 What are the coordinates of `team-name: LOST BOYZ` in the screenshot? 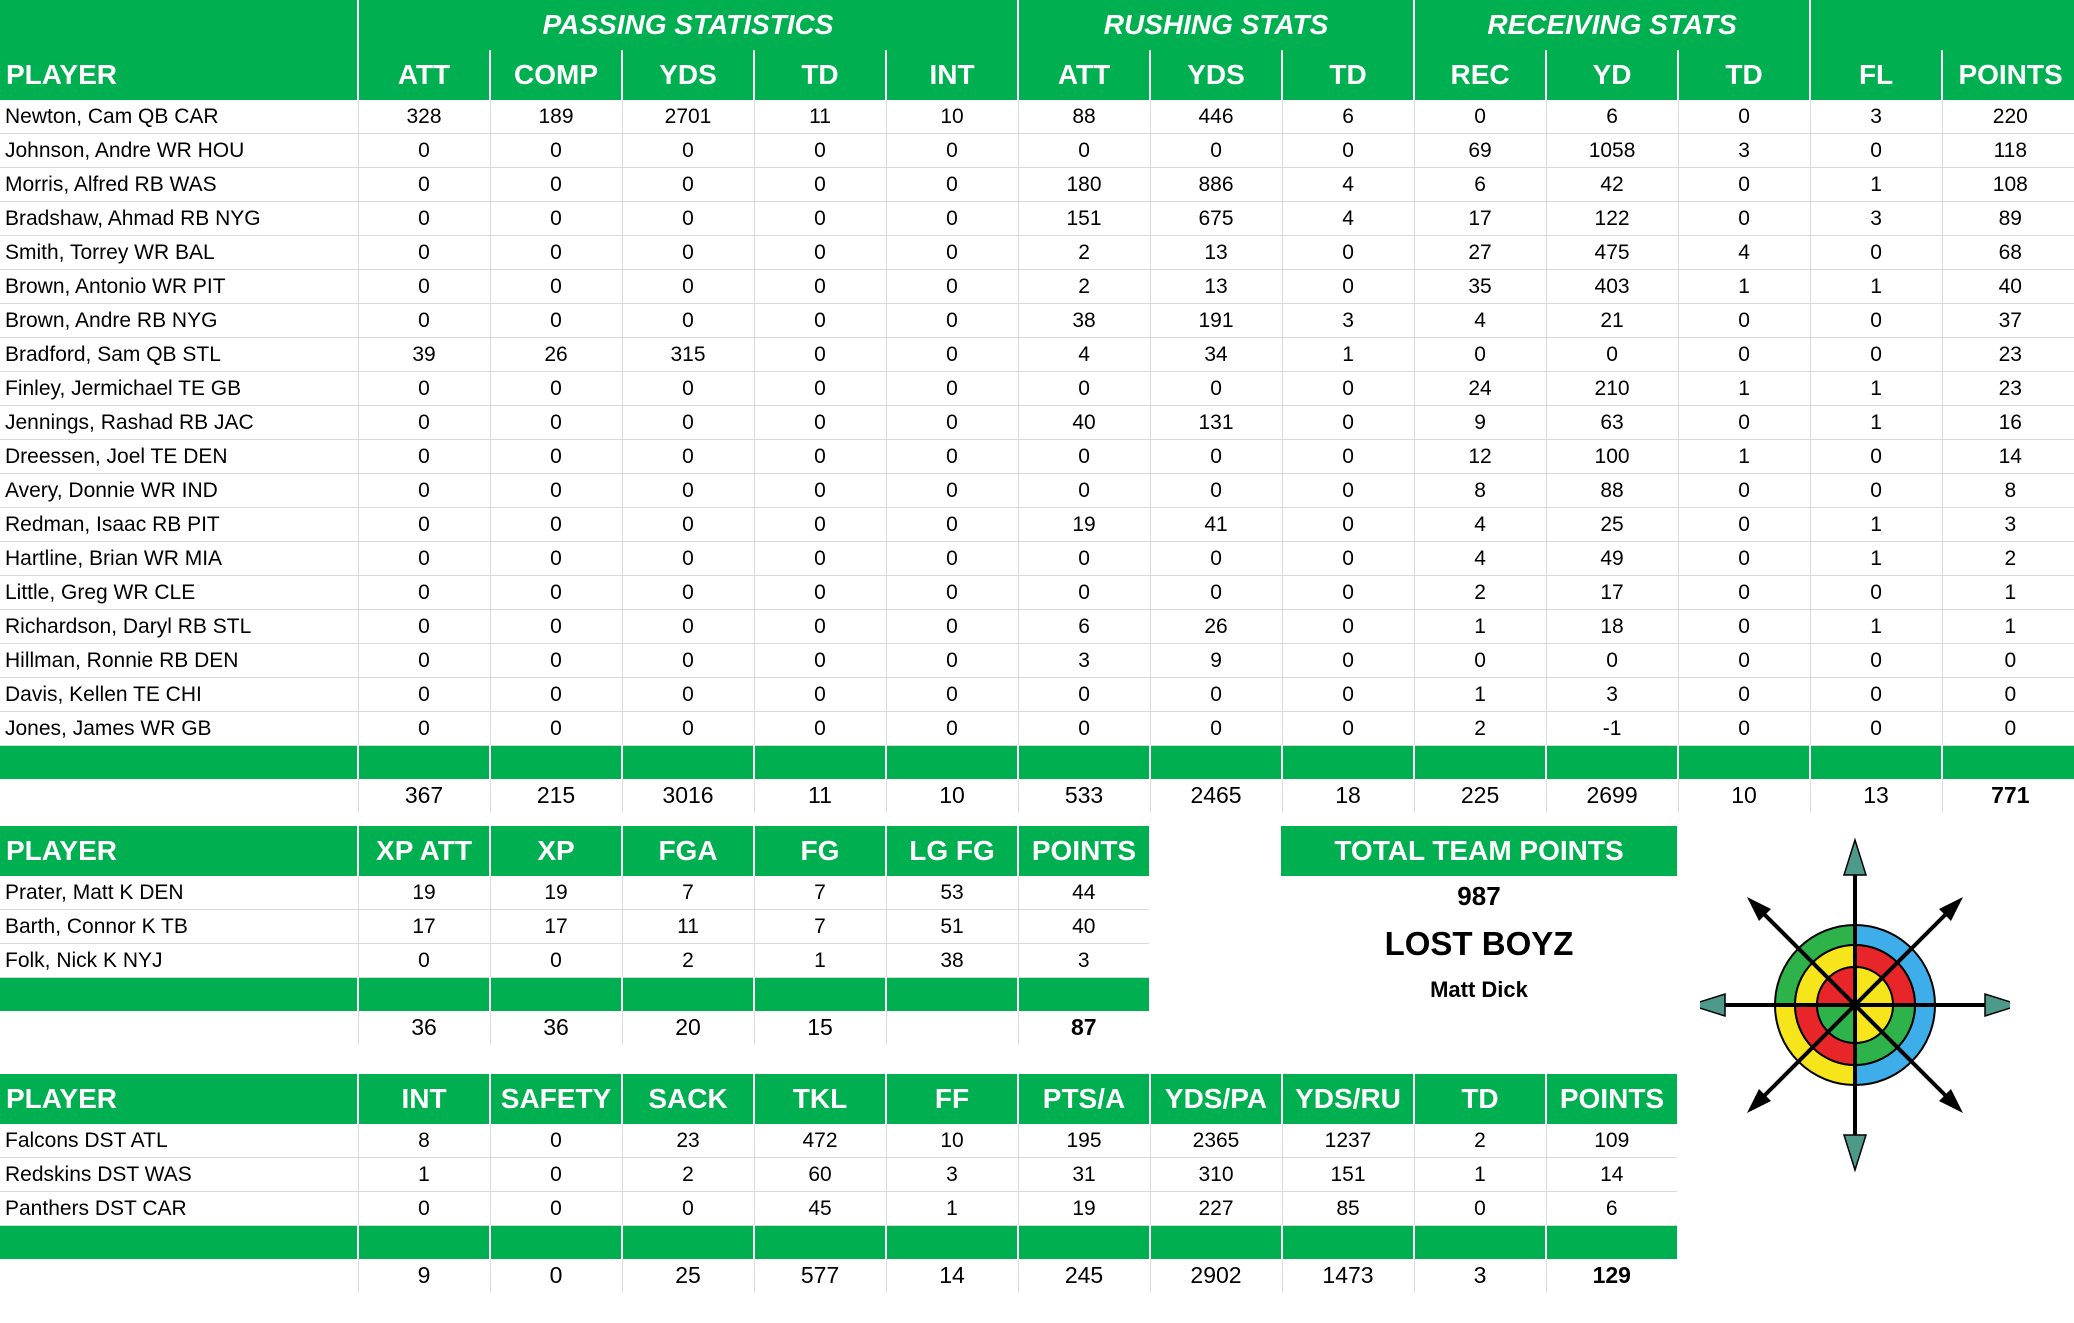 It's located at (1479, 943).